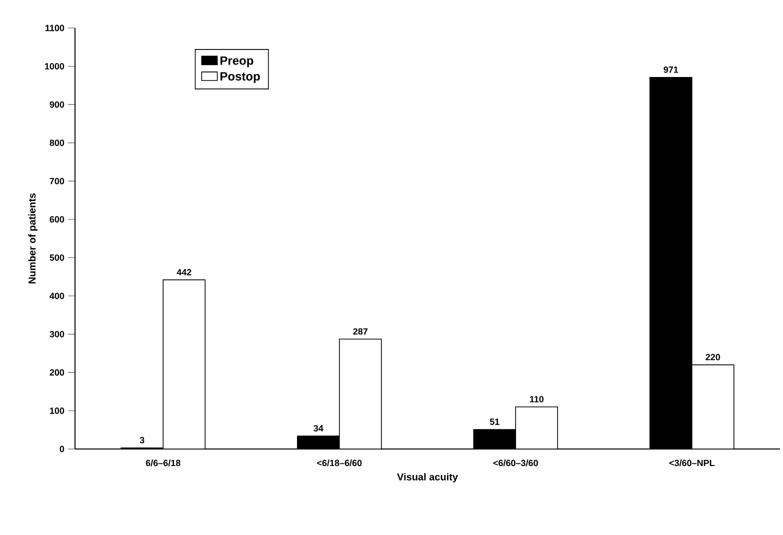 Image resolution: width=783 pixels, height=535 pixels. What do you see at coordinates (237, 62) in the screenshot?
I see `legend-label: Preop` at bounding box center [237, 62].